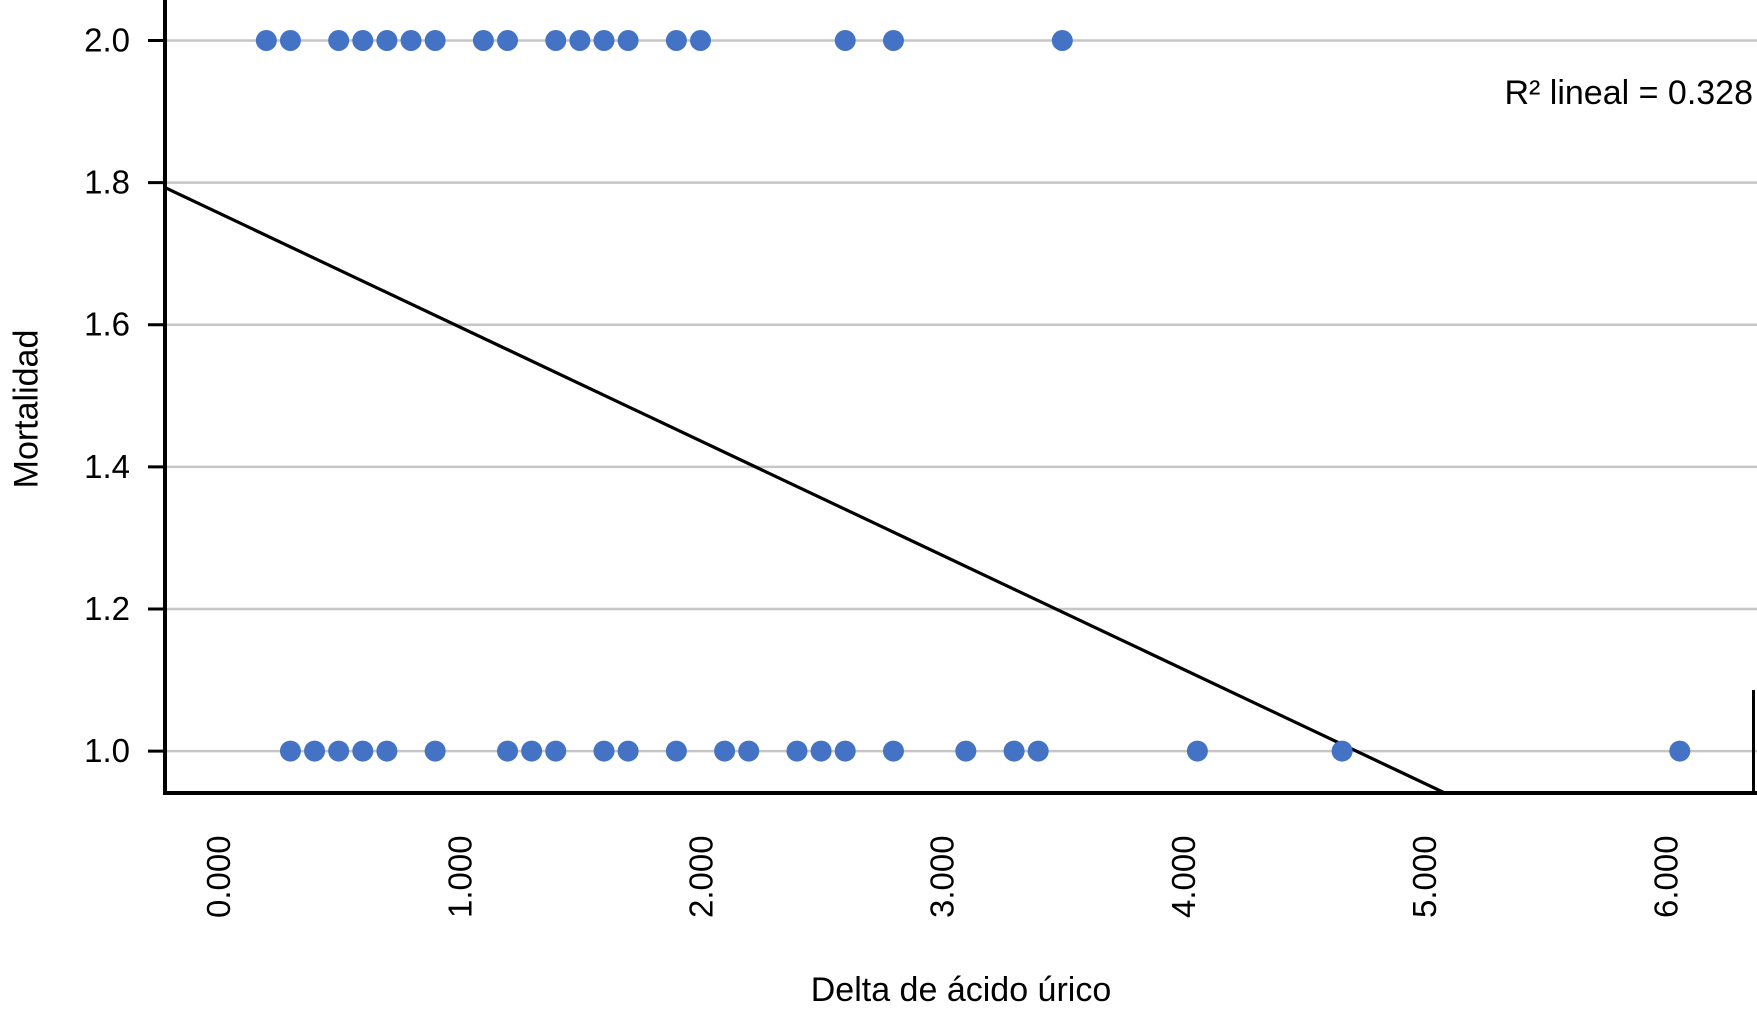 The height and width of the screenshot is (1024, 1757). I want to click on x-tick-label: 0.000, so click(218, 876).